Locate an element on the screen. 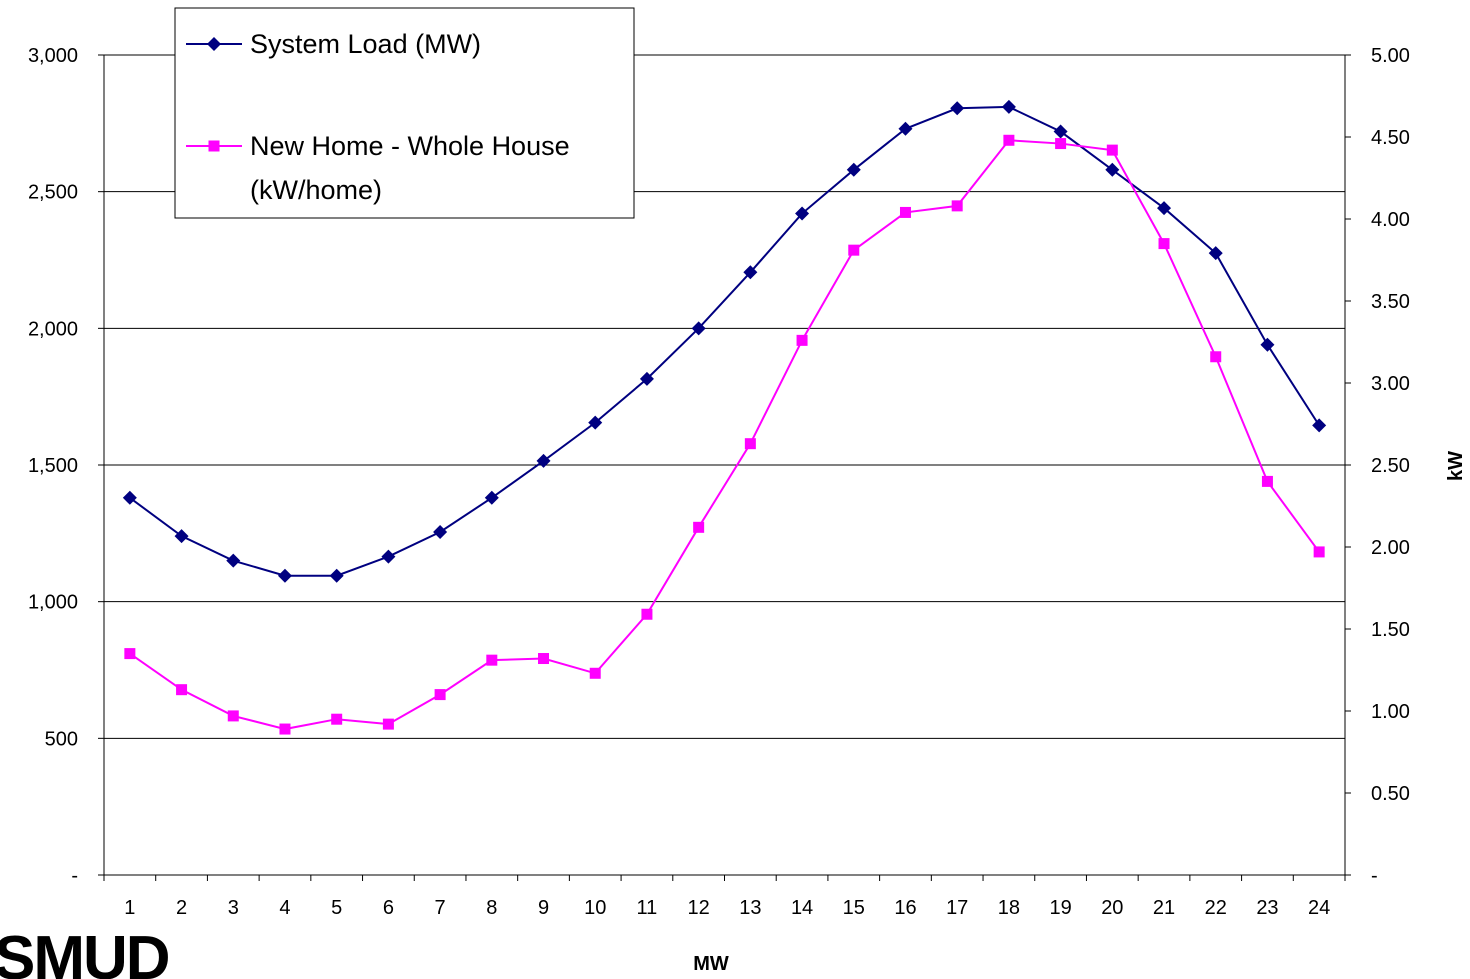 The height and width of the screenshot is (979, 1470). left-tick-label: 3,000 is located at coordinates (53, 56).